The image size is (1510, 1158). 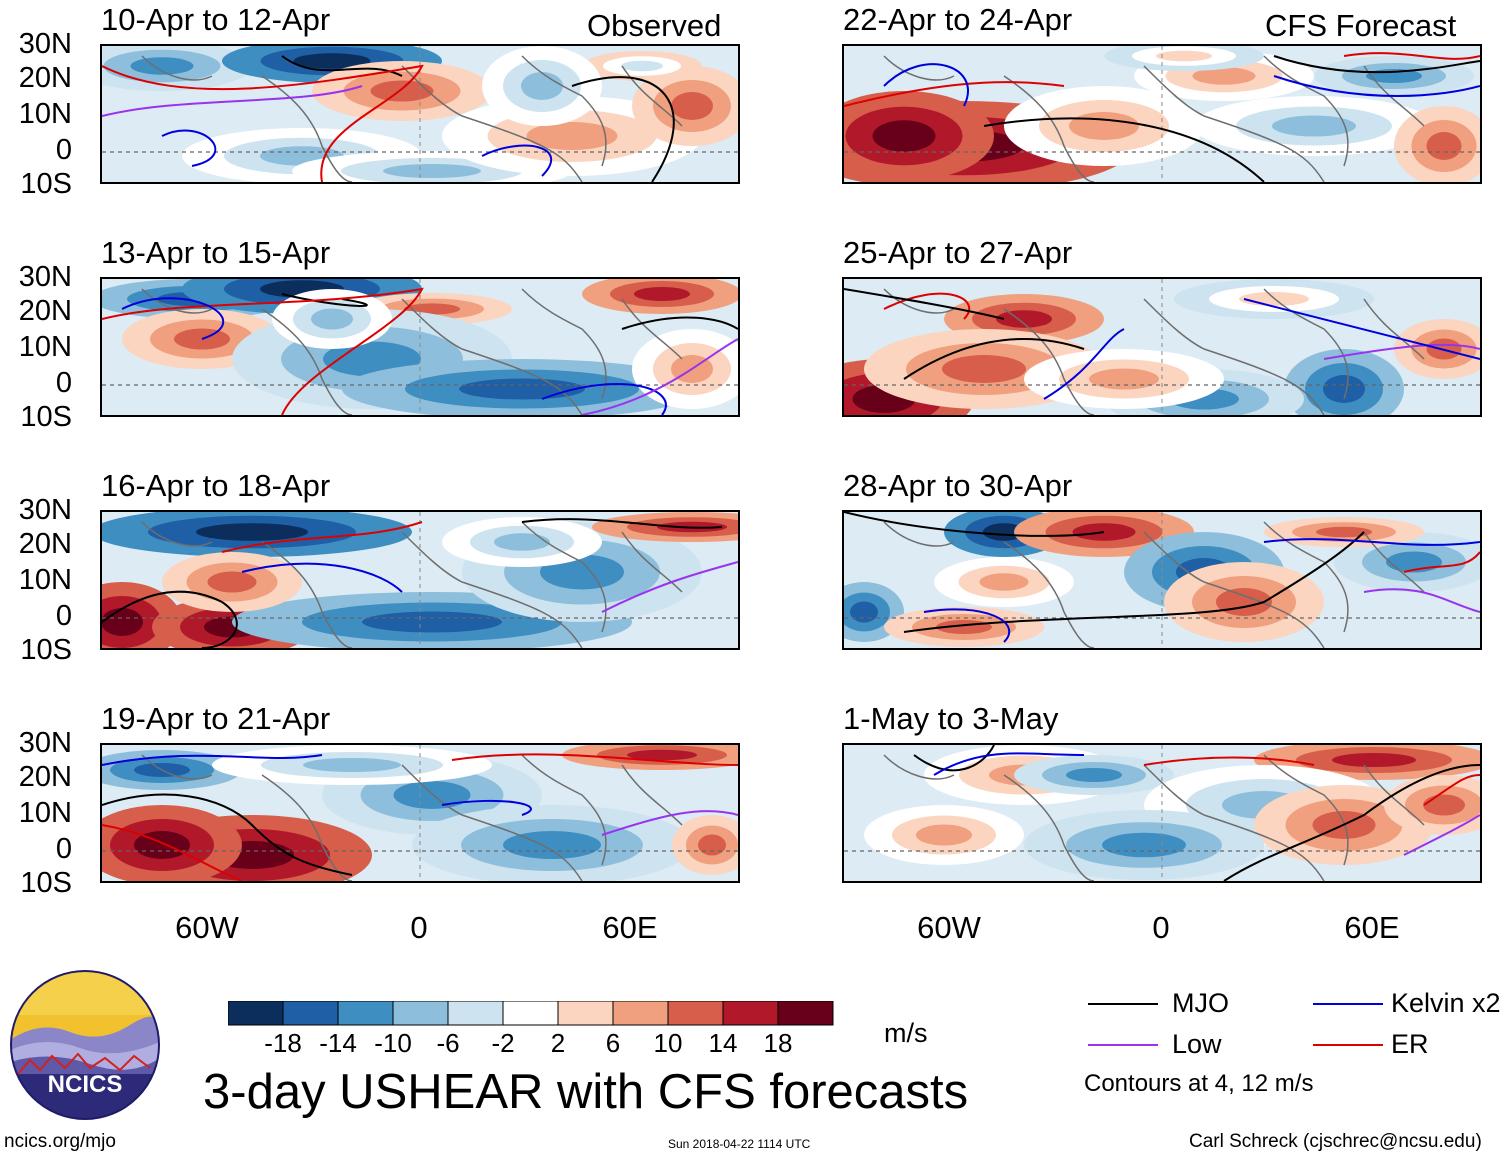 What do you see at coordinates (448, 1043) in the screenshot?
I see `colorbar-label: -6` at bounding box center [448, 1043].